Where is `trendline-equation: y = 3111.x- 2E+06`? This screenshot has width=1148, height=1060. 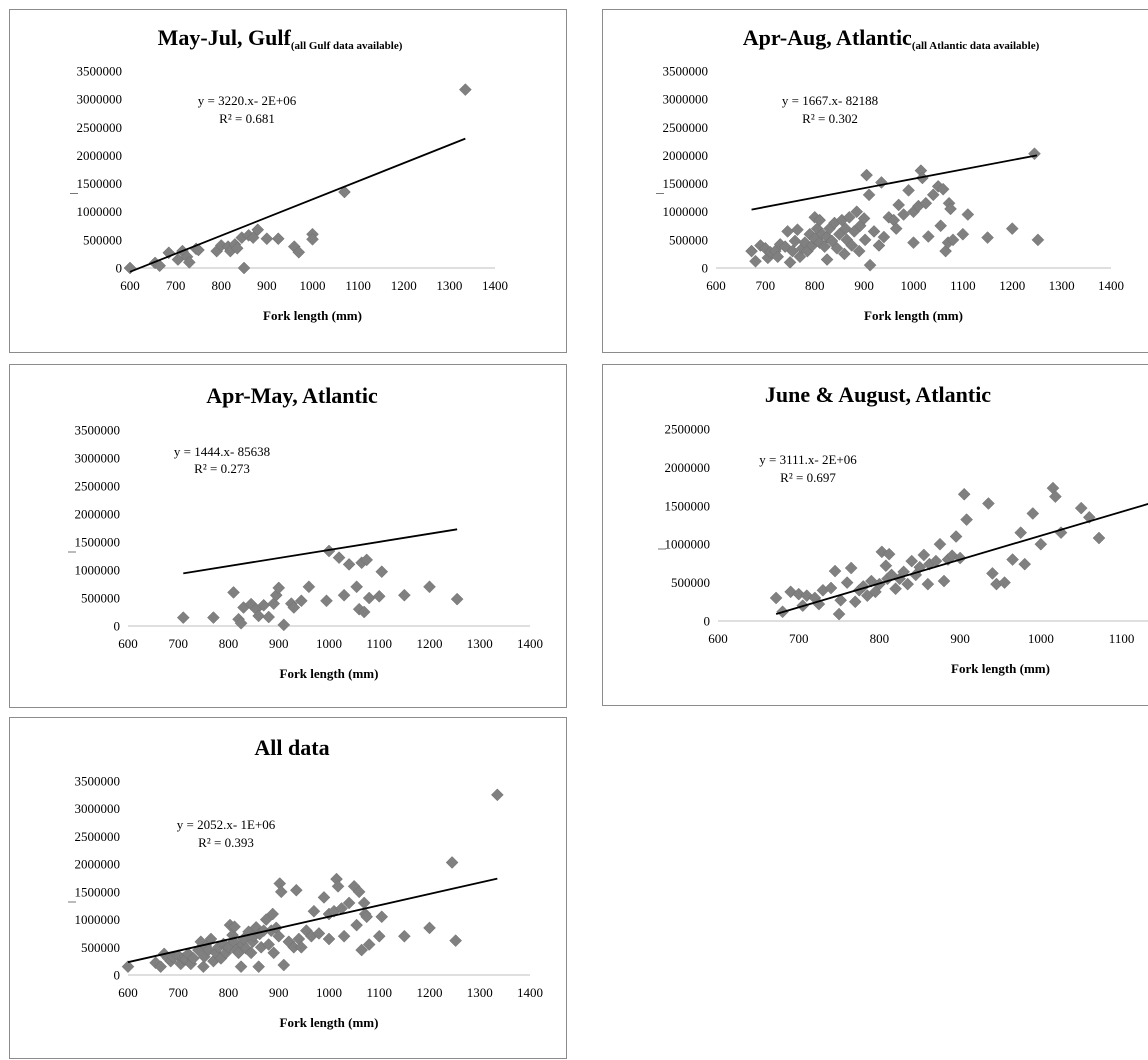
trendline-equation: y = 3111.x- 2E+06 is located at coordinates (808, 459).